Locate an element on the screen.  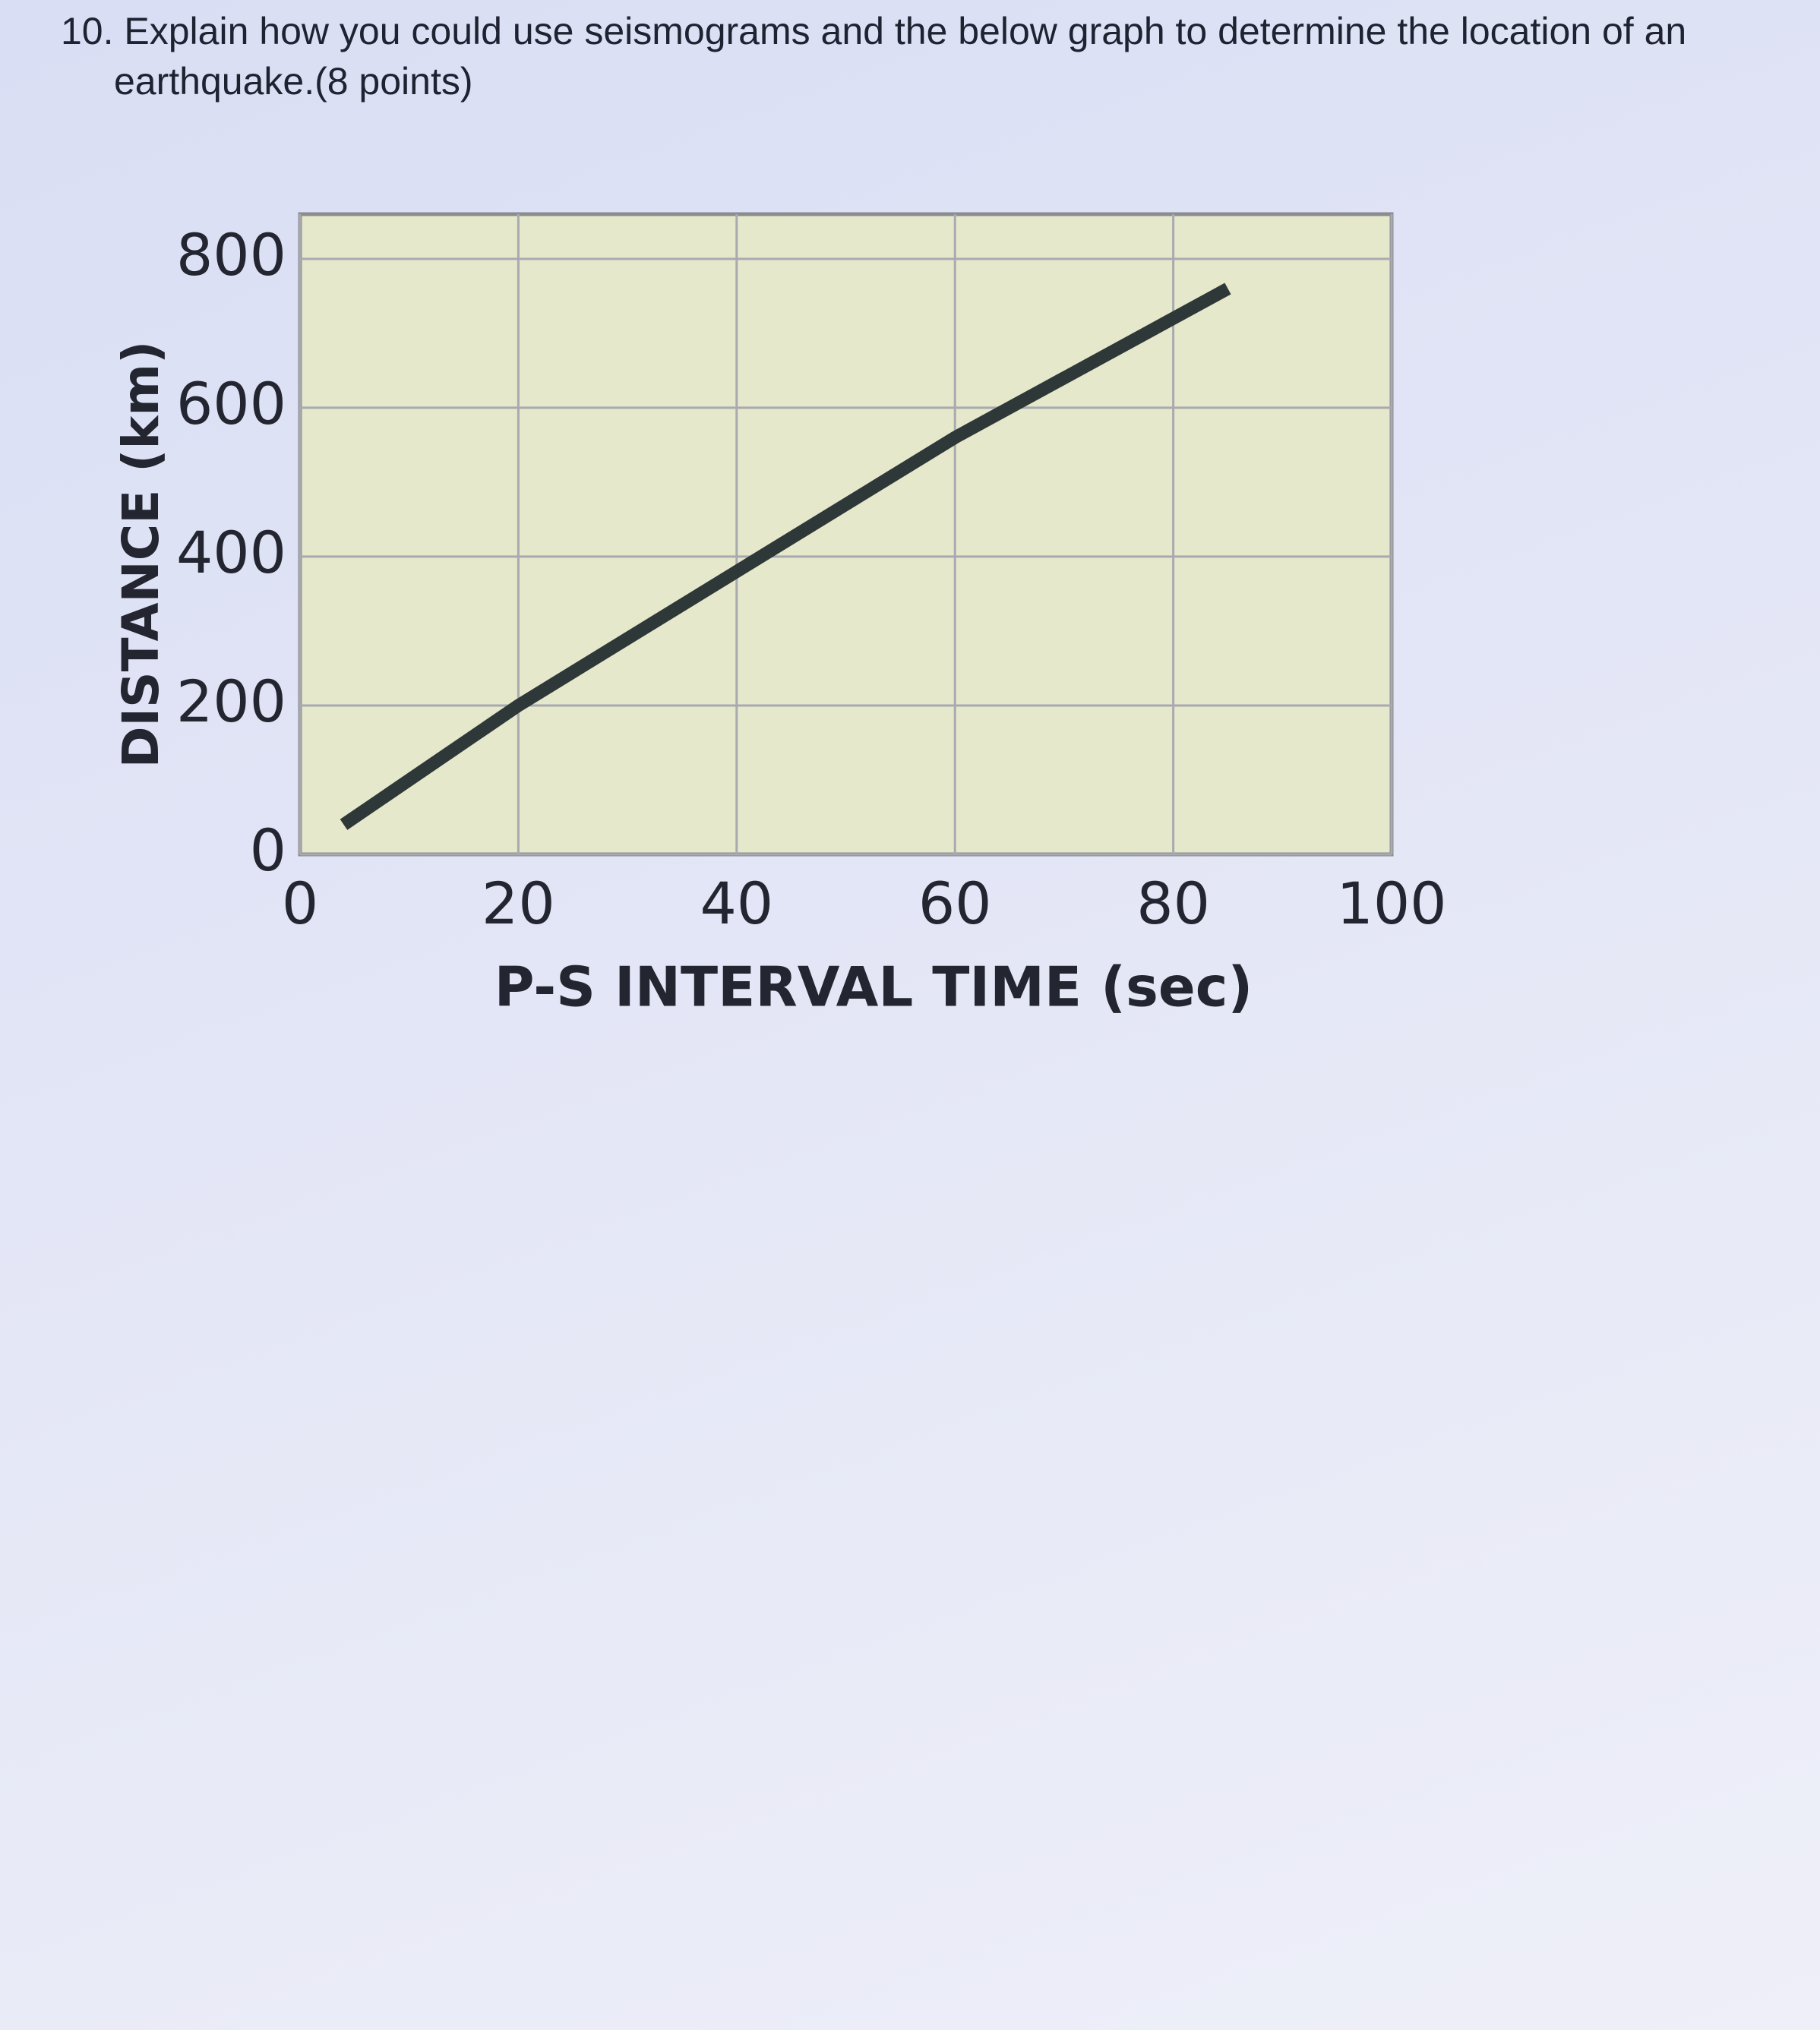
x-tick-label: 40 is located at coordinates (736, 903).